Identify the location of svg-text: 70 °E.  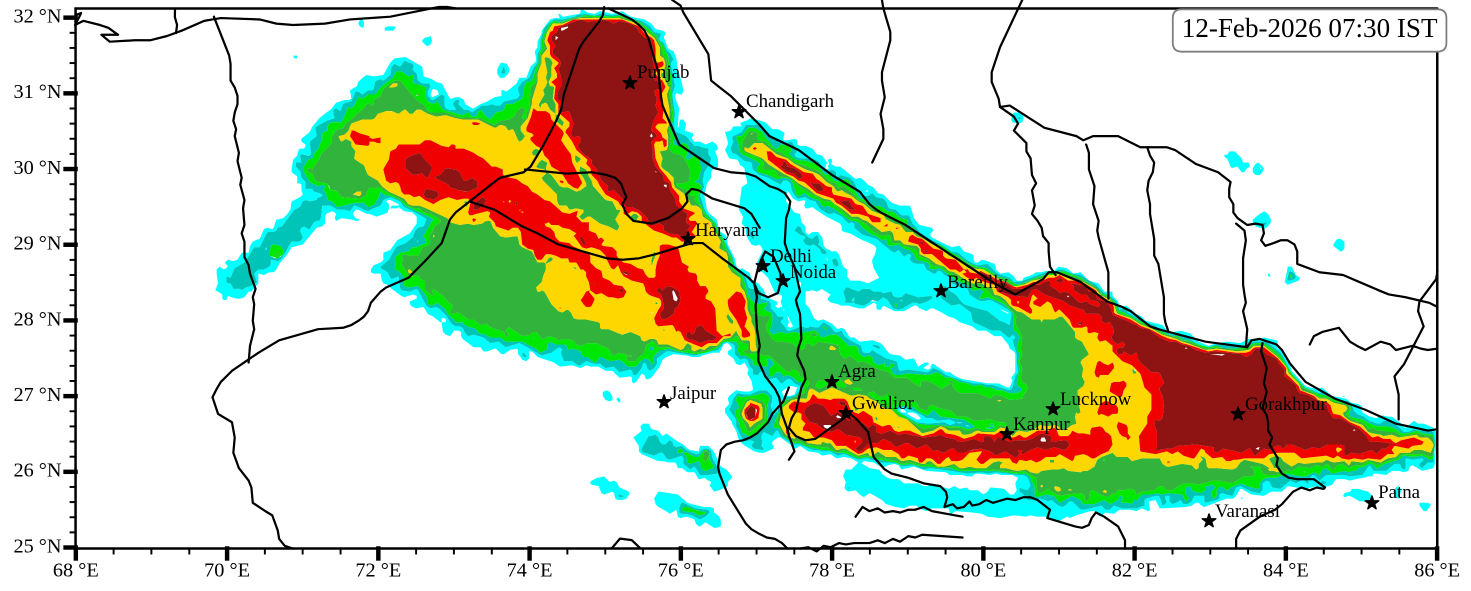
(227, 571).